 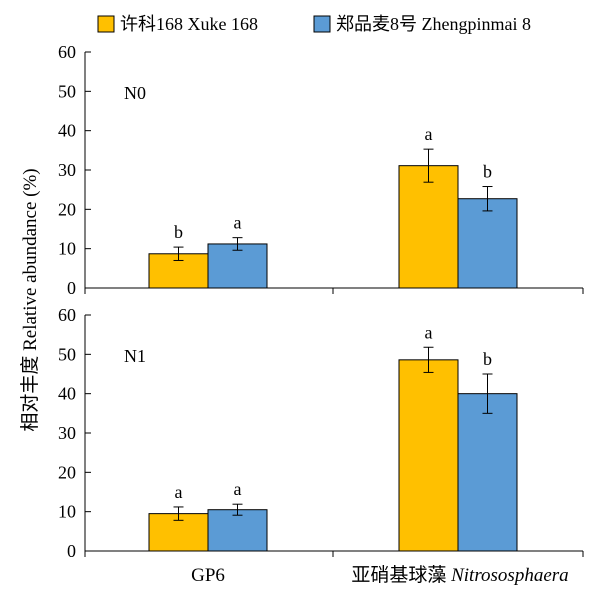 What do you see at coordinates (135, 93) in the screenshot?
I see `panel-label: N0` at bounding box center [135, 93].